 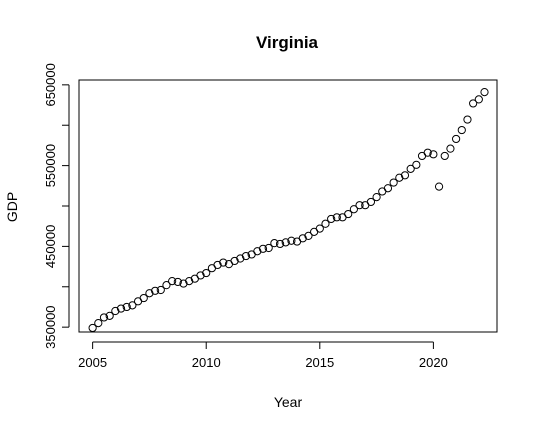 What do you see at coordinates (92, 362) in the screenshot?
I see `x-tick-label: 2005` at bounding box center [92, 362].